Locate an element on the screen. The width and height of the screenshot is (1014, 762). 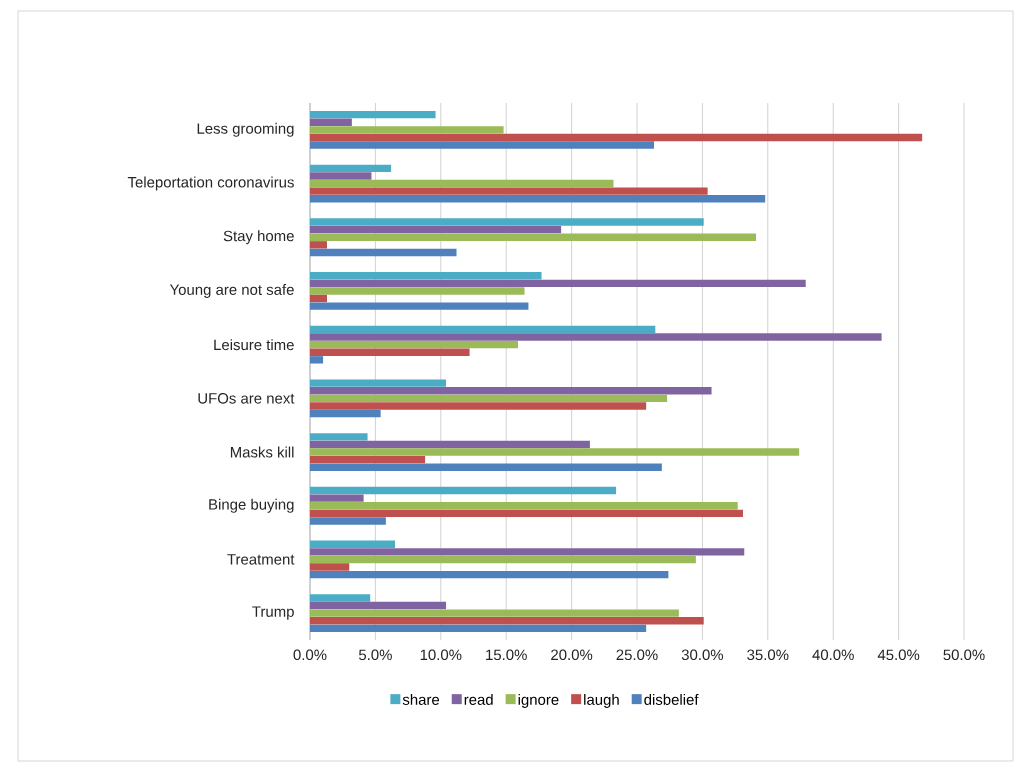
legend-label: laugh is located at coordinates (601, 700).